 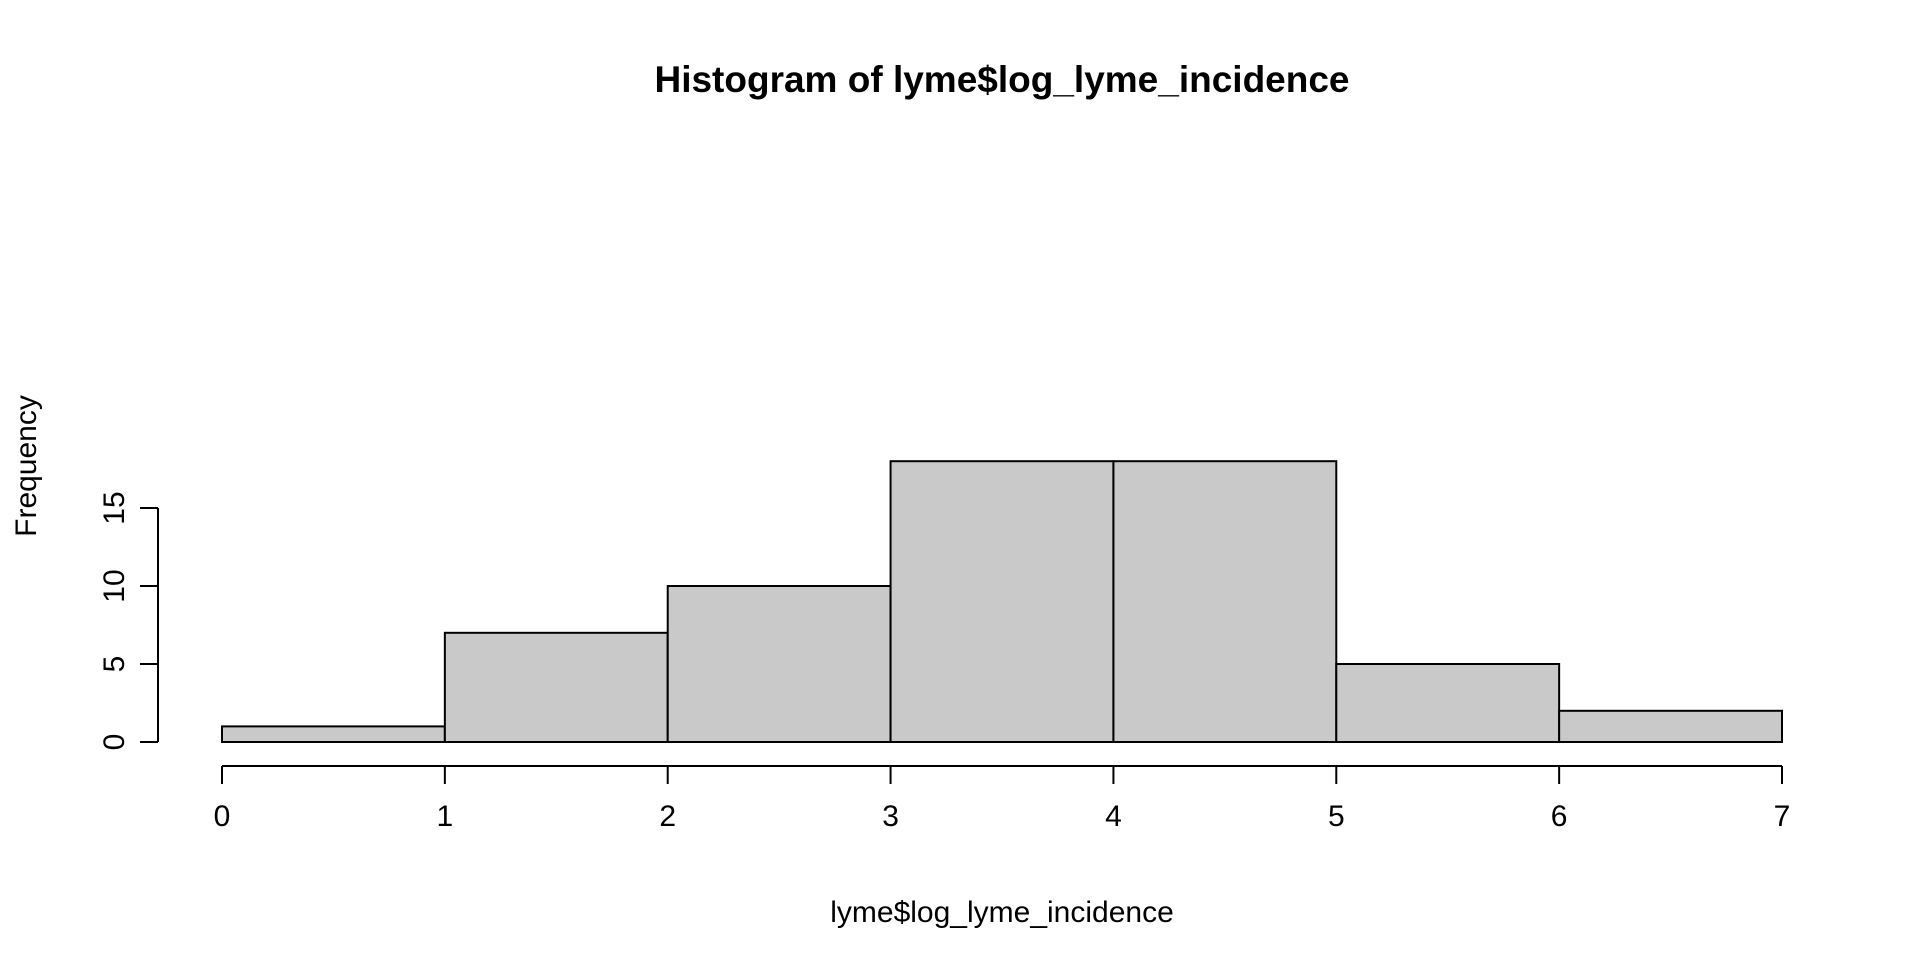 What do you see at coordinates (114, 585) in the screenshot?
I see `y-tick-label-2: 10` at bounding box center [114, 585].